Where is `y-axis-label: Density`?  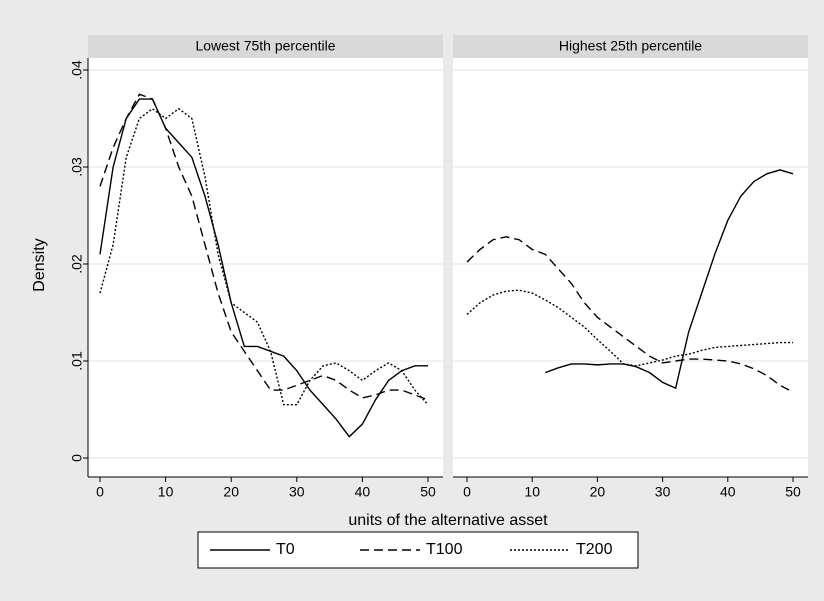 y-axis-label: Density is located at coordinates (39, 264).